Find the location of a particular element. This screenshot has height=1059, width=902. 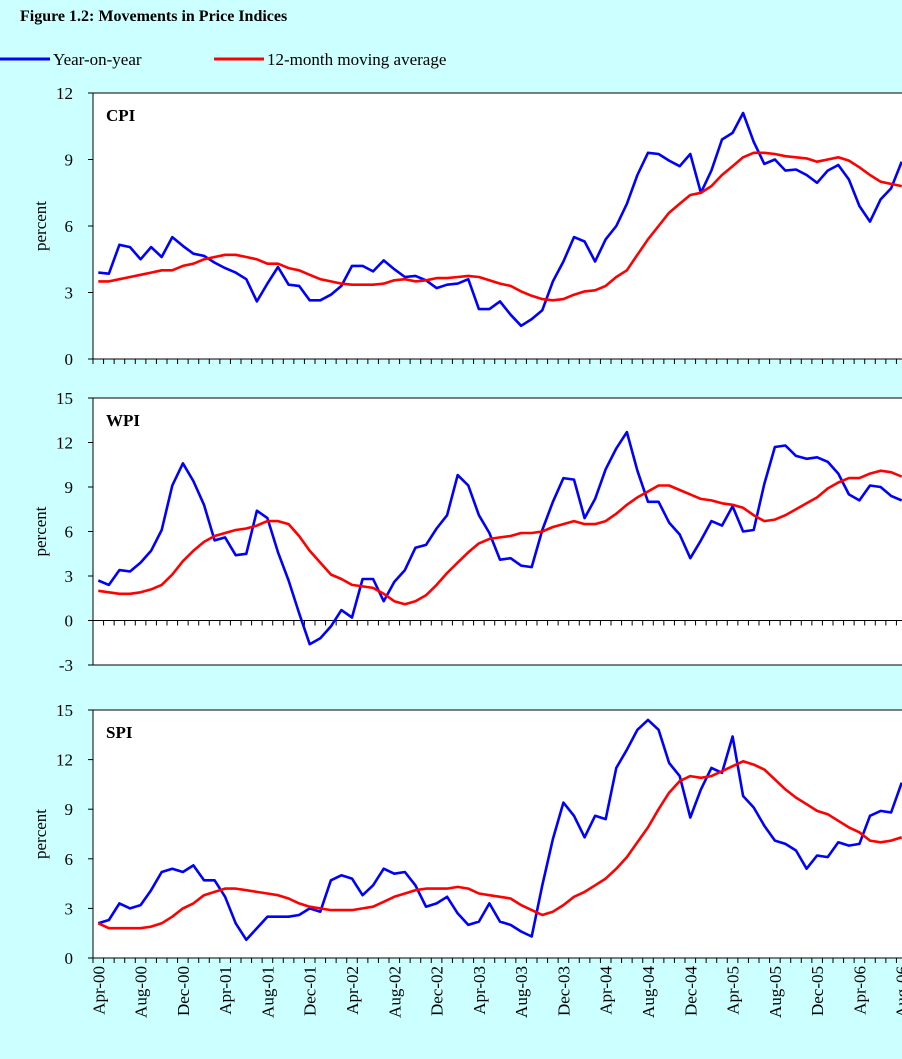

panel-label: WPI is located at coordinates (123, 420).